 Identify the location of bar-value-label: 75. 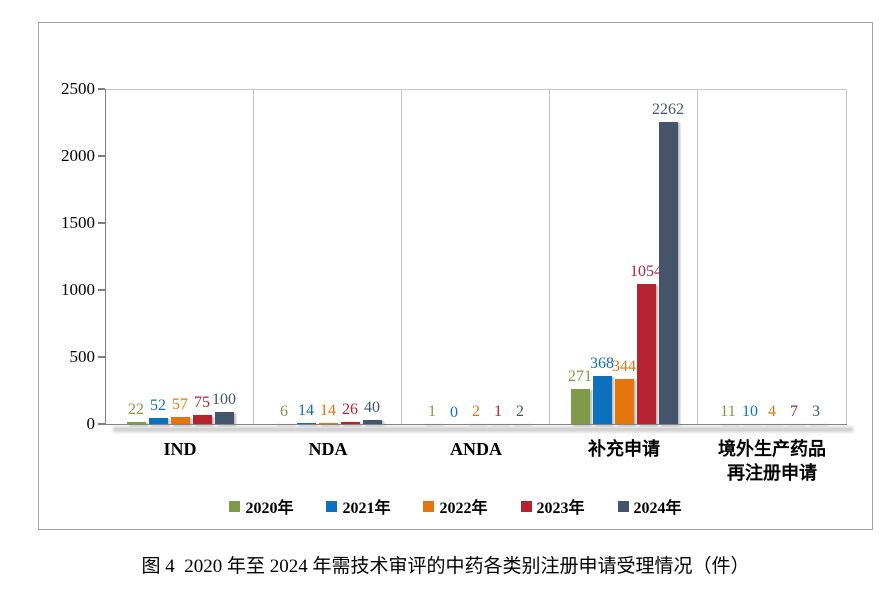
(202, 402).